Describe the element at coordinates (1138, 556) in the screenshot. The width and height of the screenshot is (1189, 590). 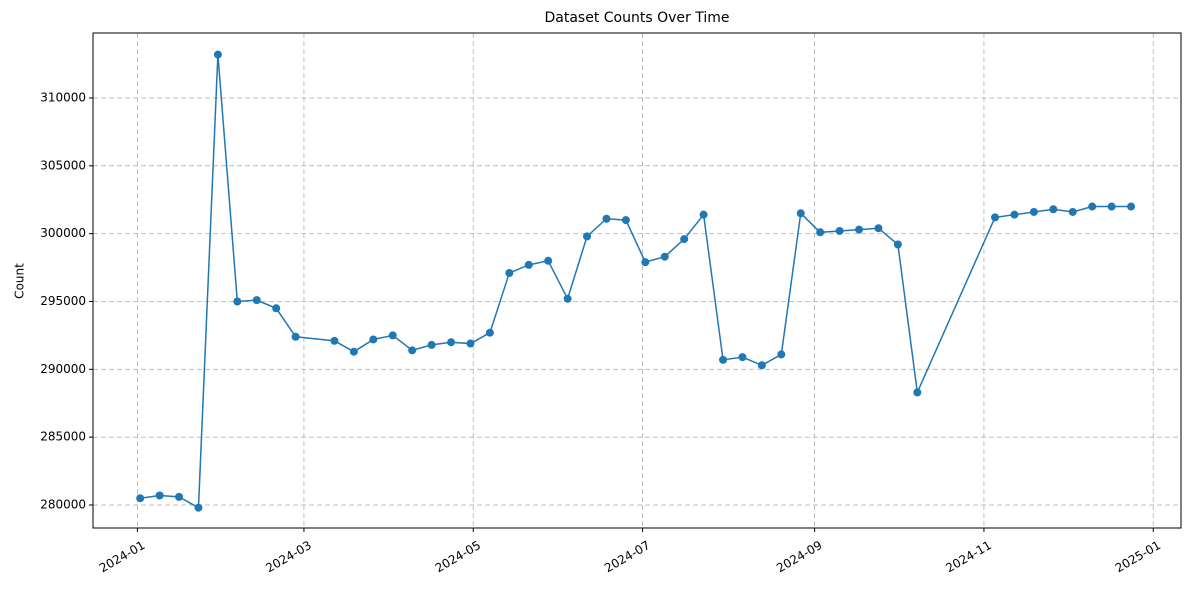
I see `x-tick-label: 2025-01` at that location.